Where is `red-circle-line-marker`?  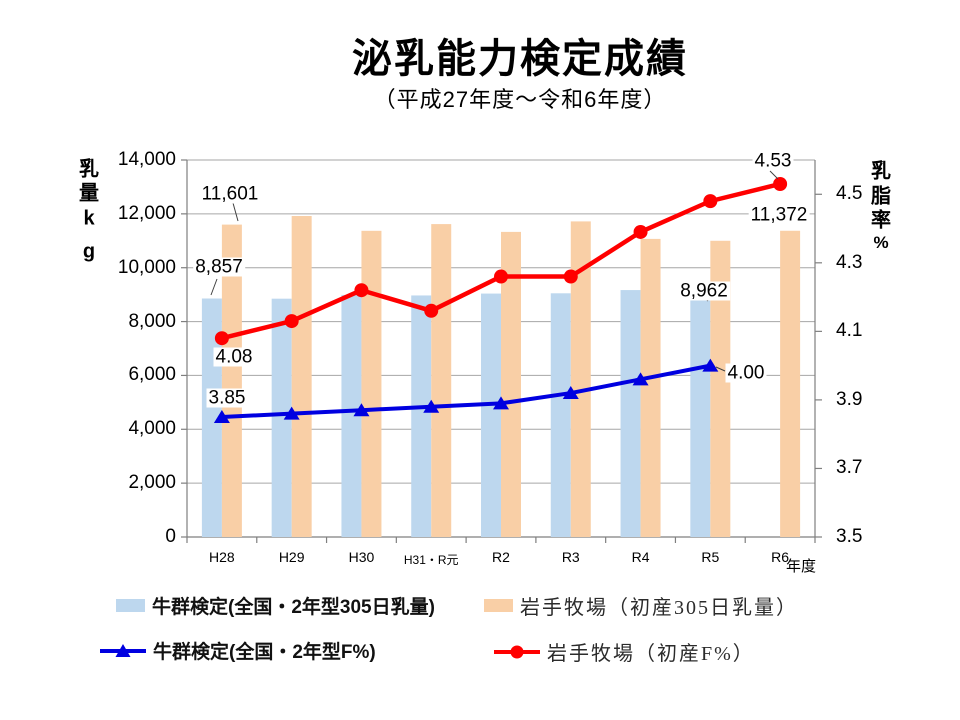 red-circle-line-marker is located at coordinates (517, 652).